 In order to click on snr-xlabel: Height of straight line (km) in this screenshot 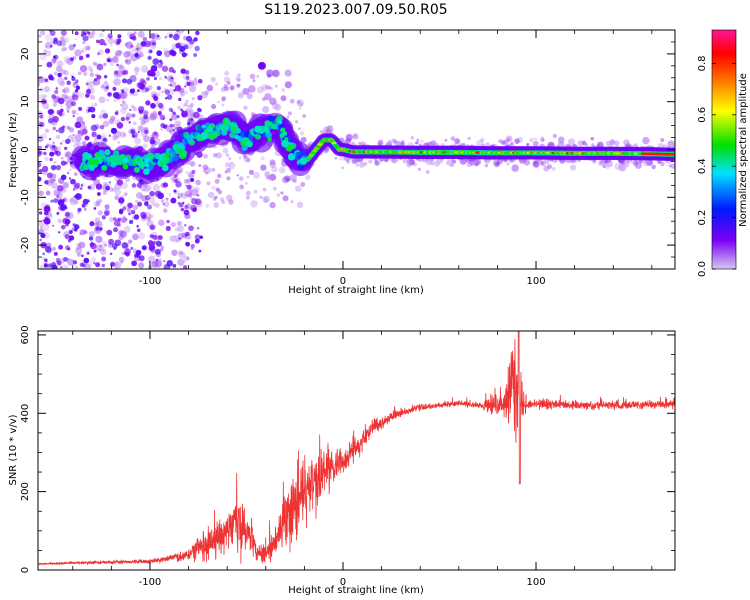, I will do `click(356, 590)`.